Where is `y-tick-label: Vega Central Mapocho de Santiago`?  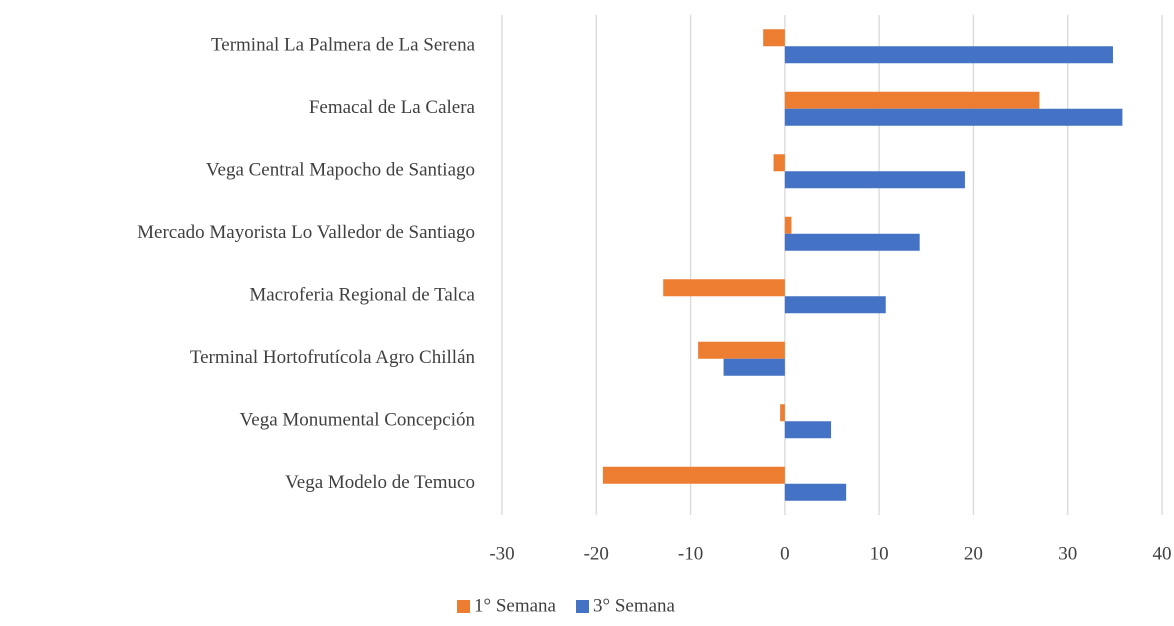
y-tick-label: Vega Central Mapocho de Santiago is located at coordinates (340, 170).